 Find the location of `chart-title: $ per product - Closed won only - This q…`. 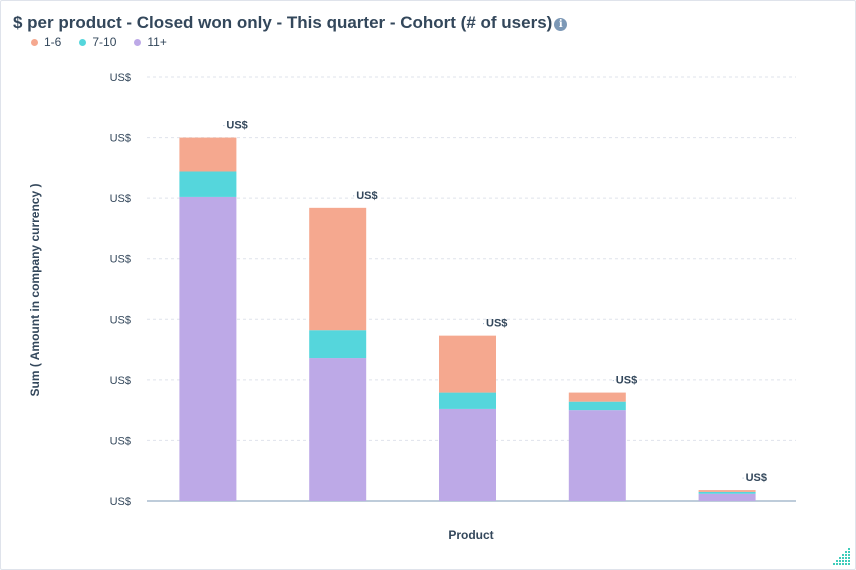

chart-title: $ per product - Closed won only - This q… is located at coordinates (283, 22).